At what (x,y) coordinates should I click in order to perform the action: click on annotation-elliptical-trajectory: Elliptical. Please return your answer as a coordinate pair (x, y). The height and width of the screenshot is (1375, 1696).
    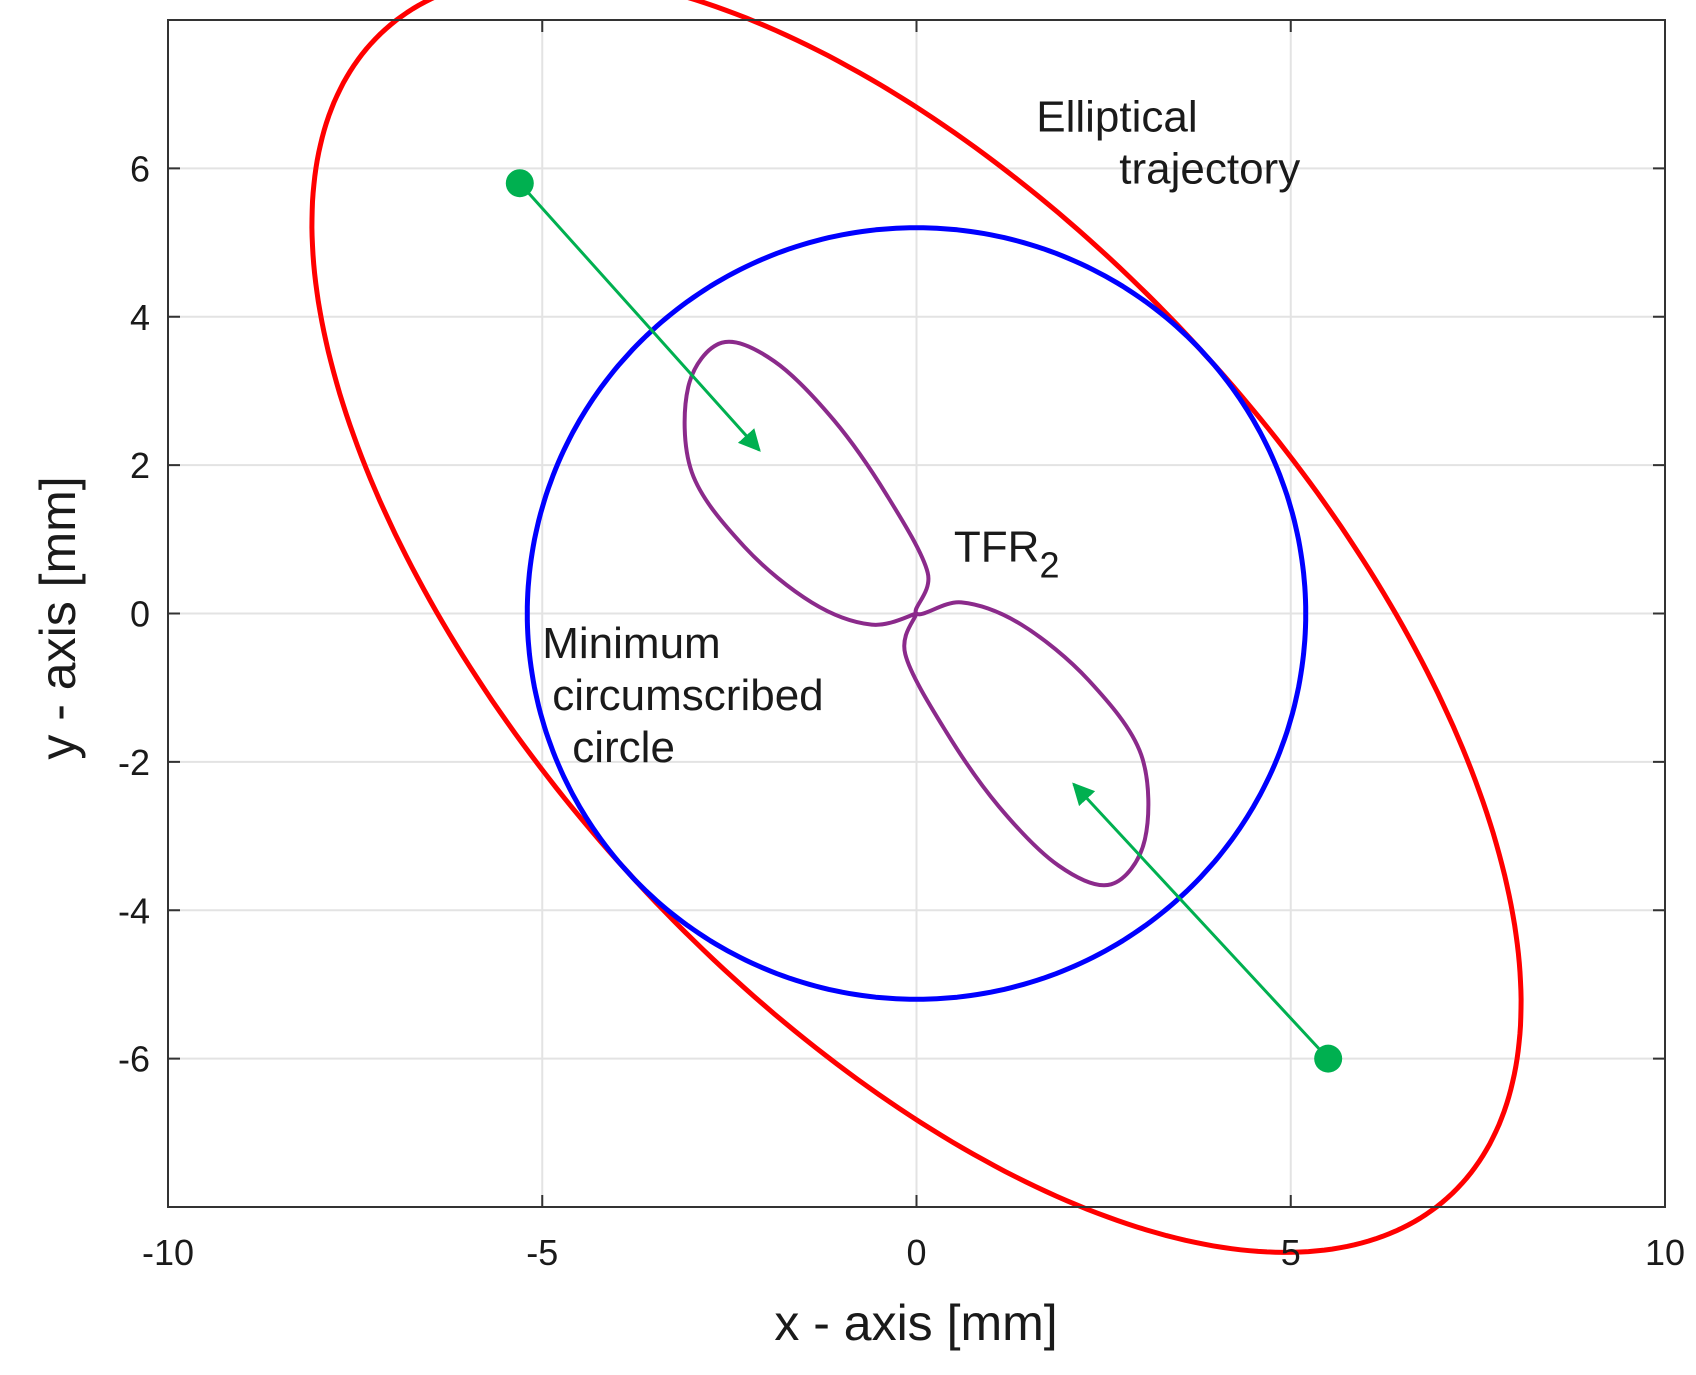
    Looking at the image, I should click on (1116, 116).